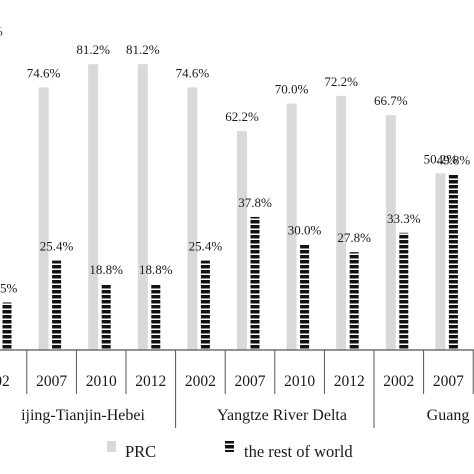 Image resolution: width=474 pixels, height=474 pixels. Describe the element at coordinates (298, 451) in the screenshot. I see `legend-label-rest-of-world: the rest of world` at that location.